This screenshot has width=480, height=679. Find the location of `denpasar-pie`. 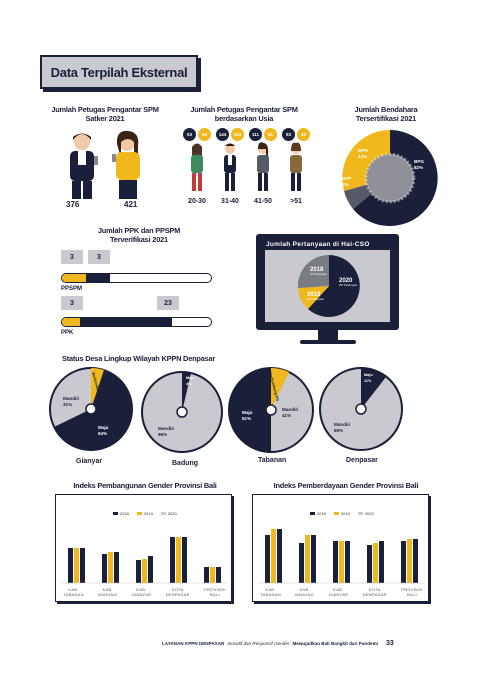

denpasar-pie is located at coordinates (361, 409).